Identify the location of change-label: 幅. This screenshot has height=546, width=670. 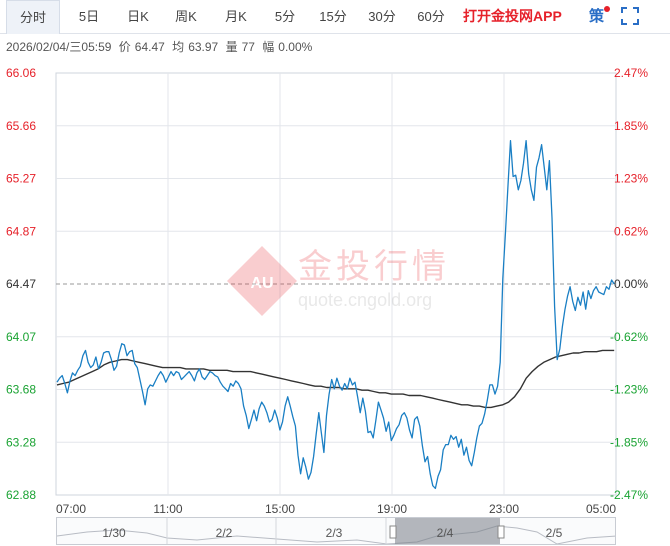
(268, 47).